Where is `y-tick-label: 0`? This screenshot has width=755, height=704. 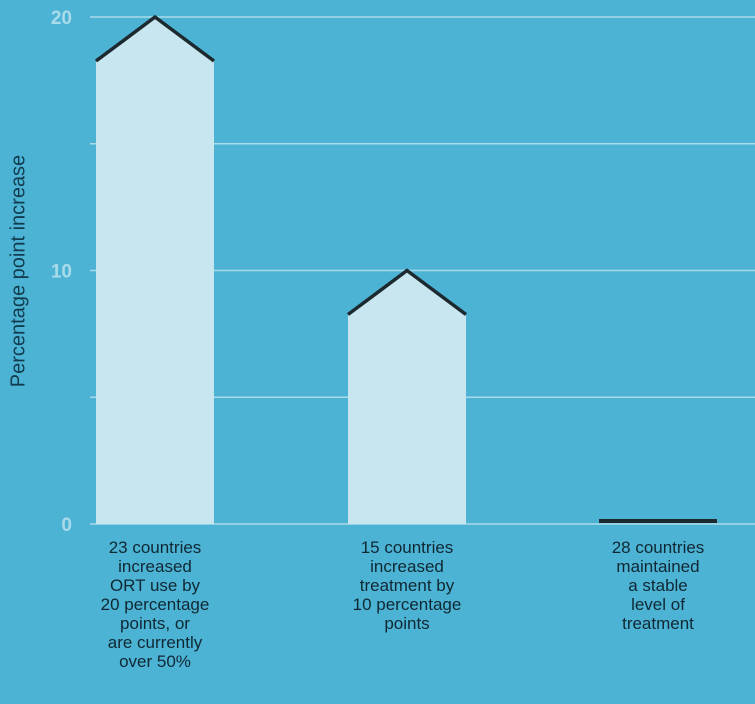 y-tick-label: 0 is located at coordinates (66, 525).